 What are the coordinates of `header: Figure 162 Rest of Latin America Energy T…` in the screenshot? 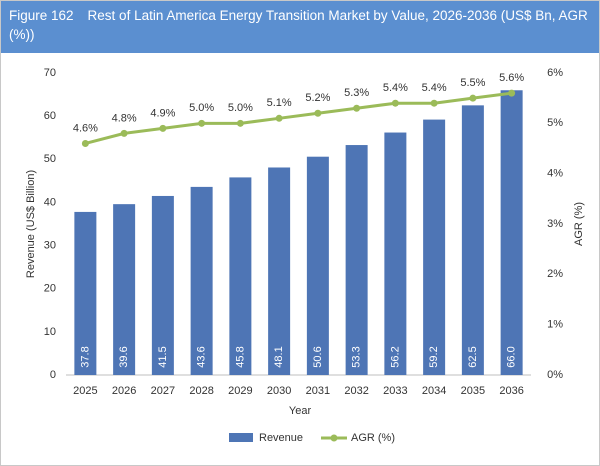 It's located at (300, 27).